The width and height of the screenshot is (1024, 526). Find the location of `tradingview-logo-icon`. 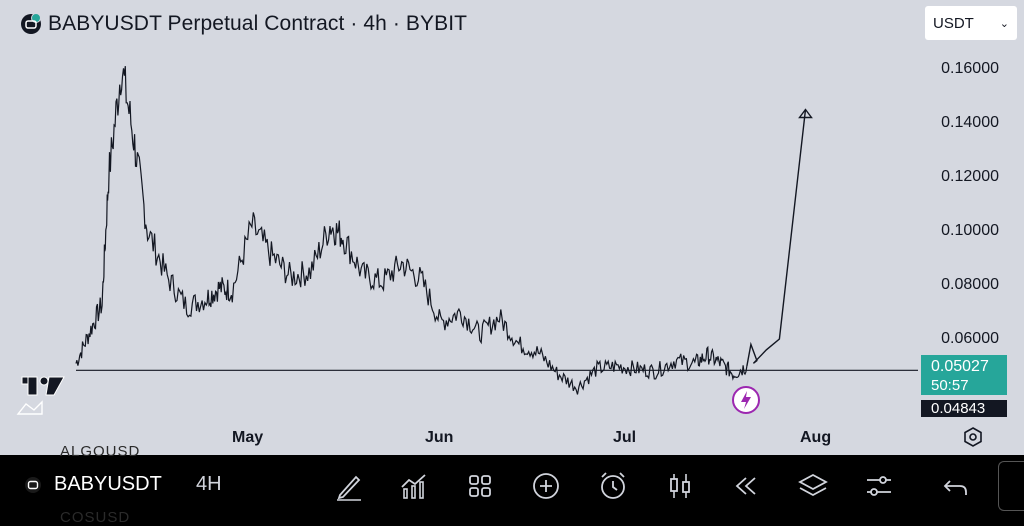

tradingview-logo-icon is located at coordinates (40, 395).